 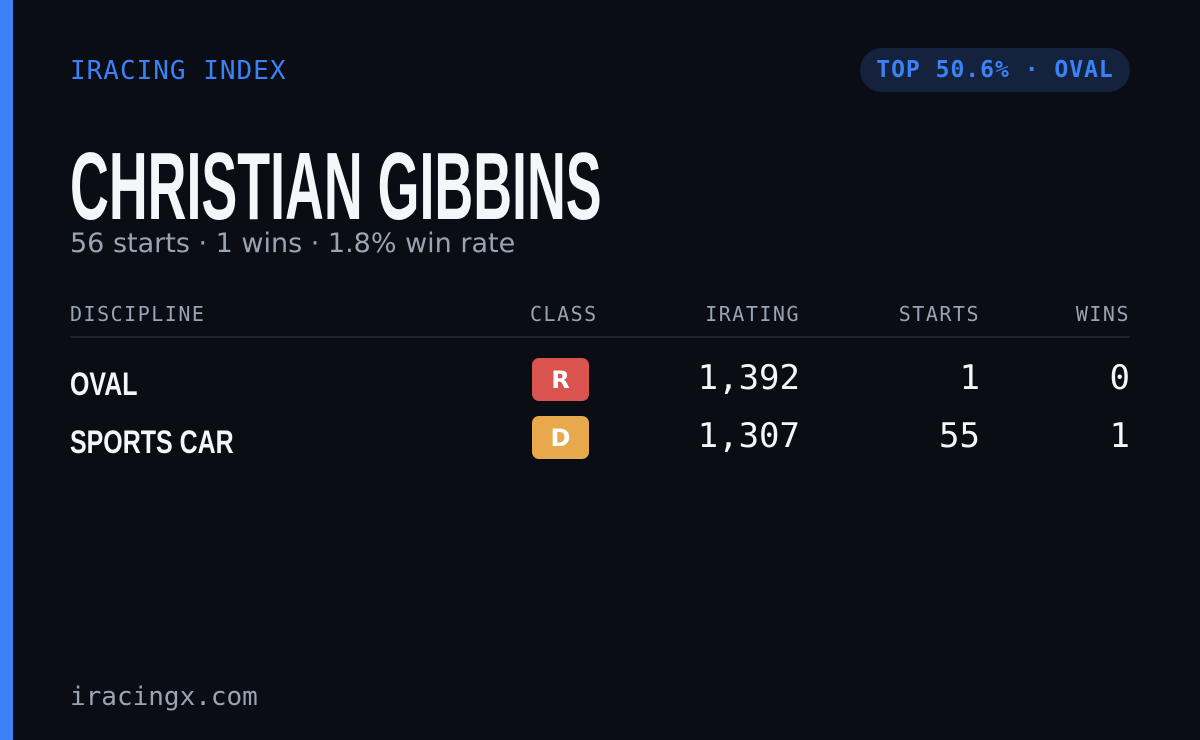 What do you see at coordinates (178, 71) in the screenshot?
I see `brand: IRACING INDEX` at bounding box center [178, 71].